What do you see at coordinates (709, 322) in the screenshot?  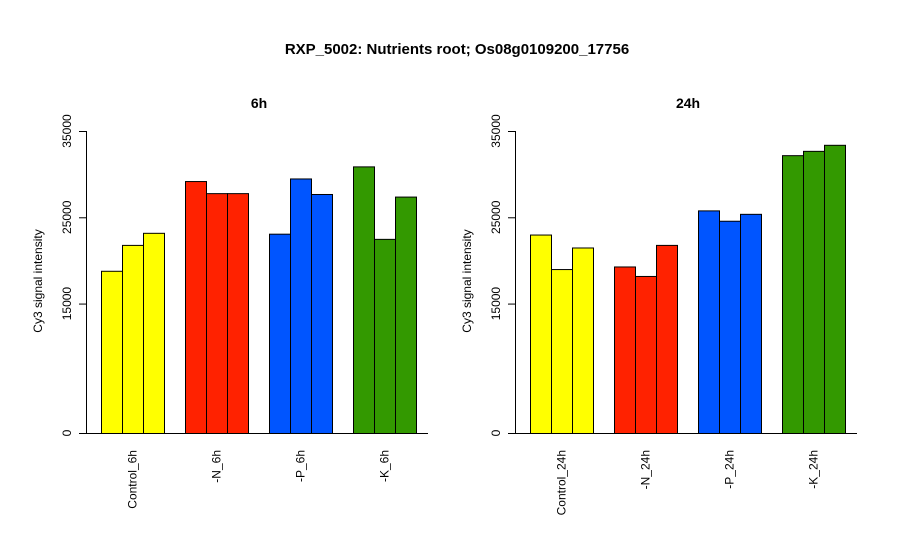 I see `bar--P_24h-1` at bounding box center [709, 322].